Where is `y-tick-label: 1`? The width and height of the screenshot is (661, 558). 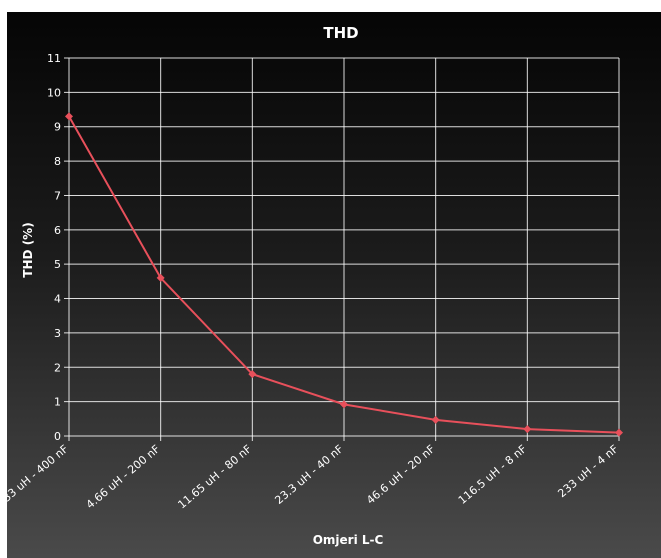
y-tick-label: 1 is located at coordinates (57, 402).